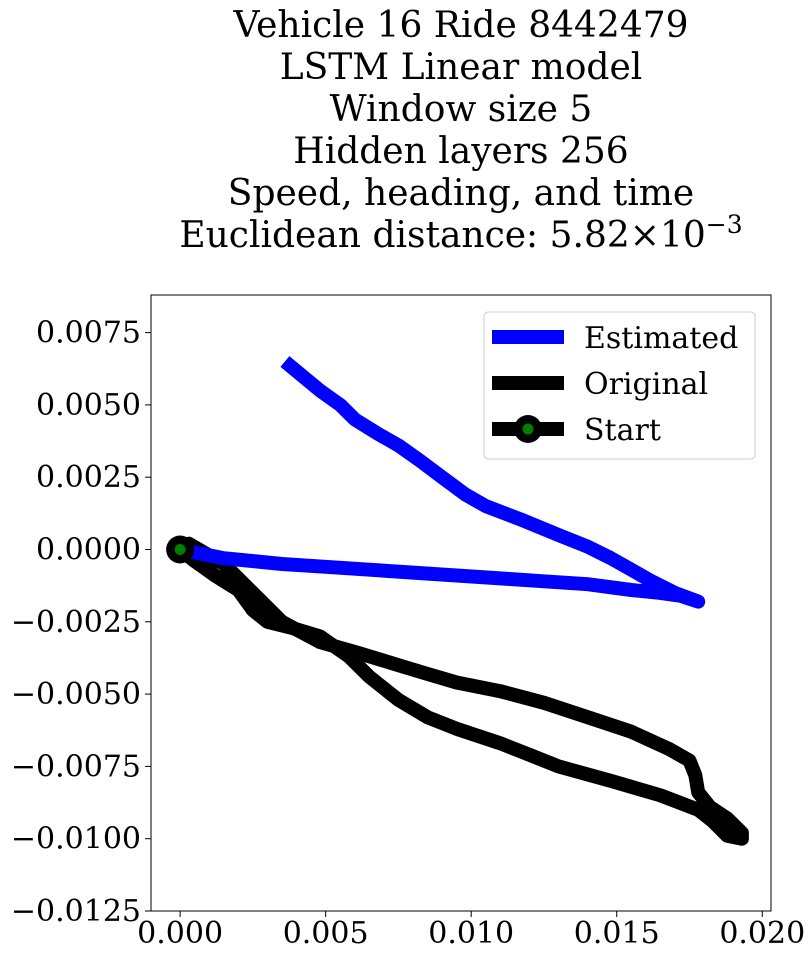  I want to click on title-metric-exponent: −3, so click(724, 224).